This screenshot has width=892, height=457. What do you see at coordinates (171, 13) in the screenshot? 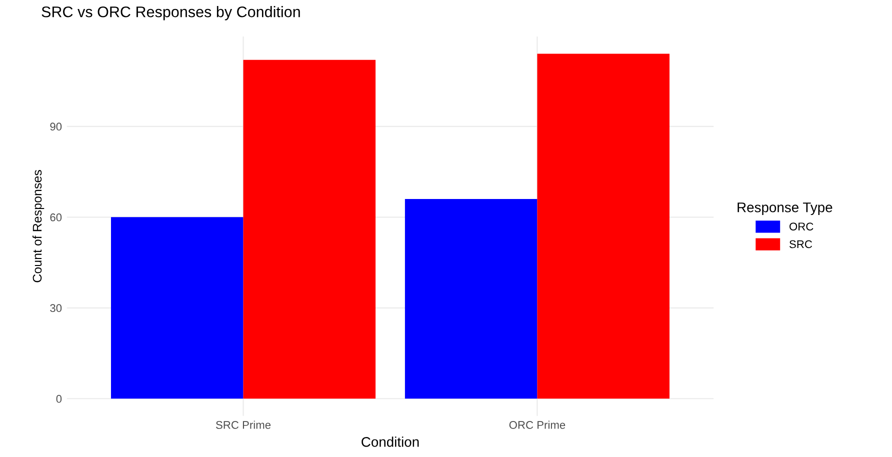
I see `chart-title: SRC vs ORC Responses by Condition` at bounding box center [171, 13].